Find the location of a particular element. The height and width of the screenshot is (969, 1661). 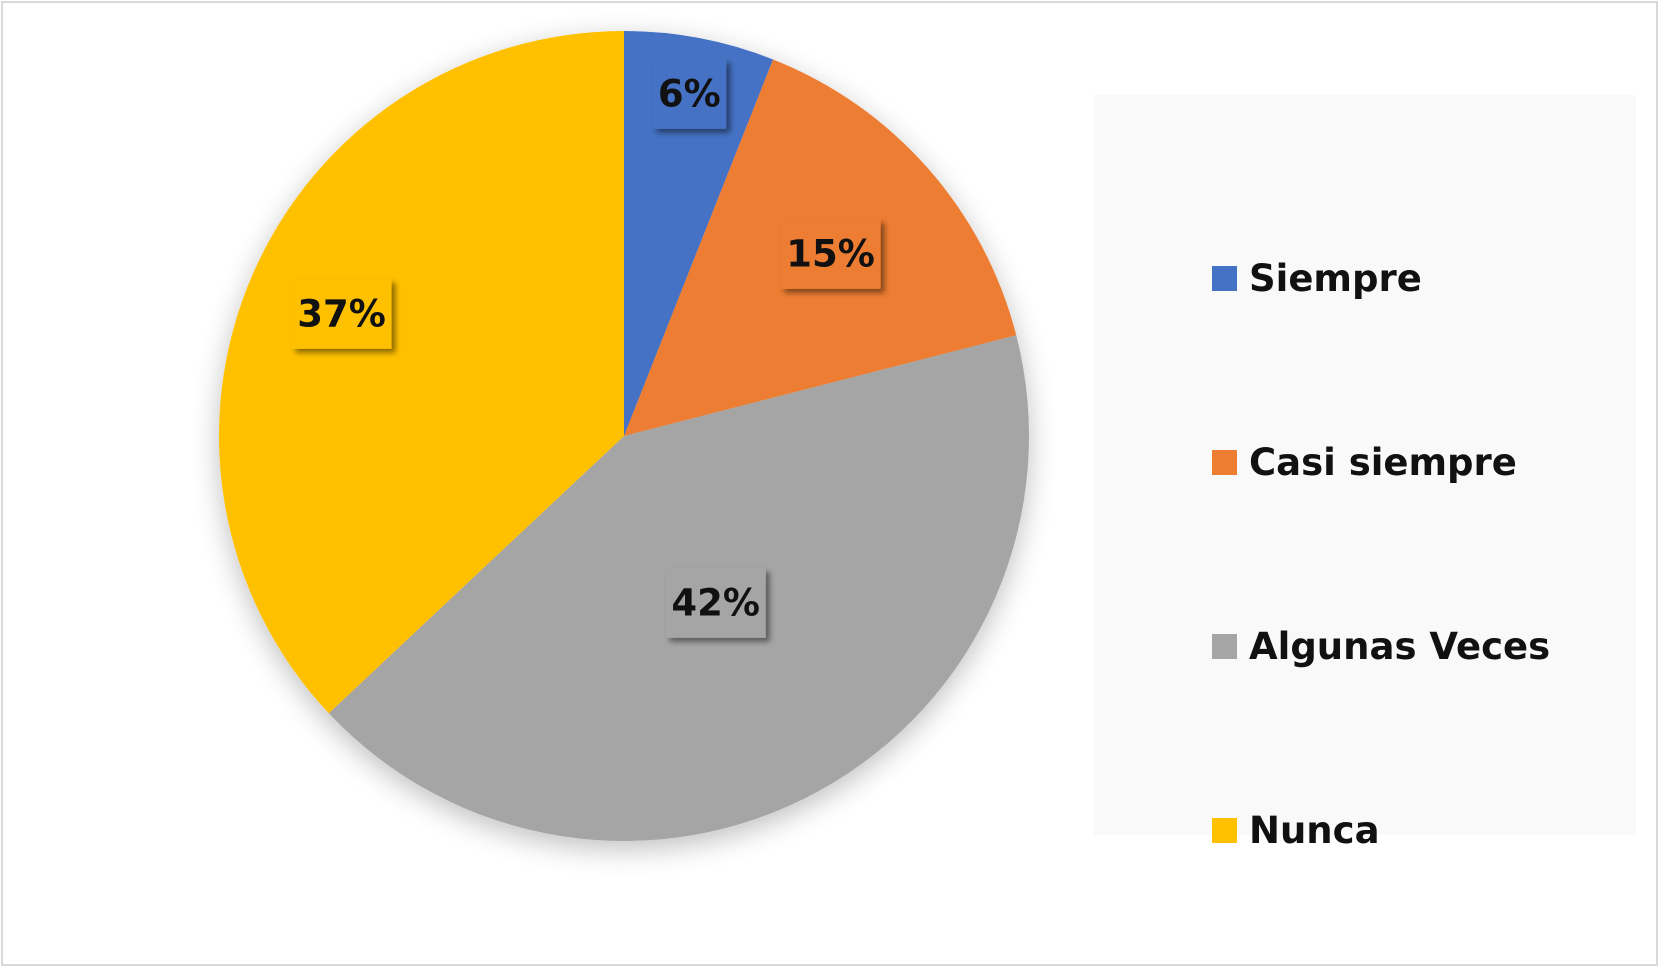

legend-item-nunca: Nunca is located at coordinates (1296, 830).